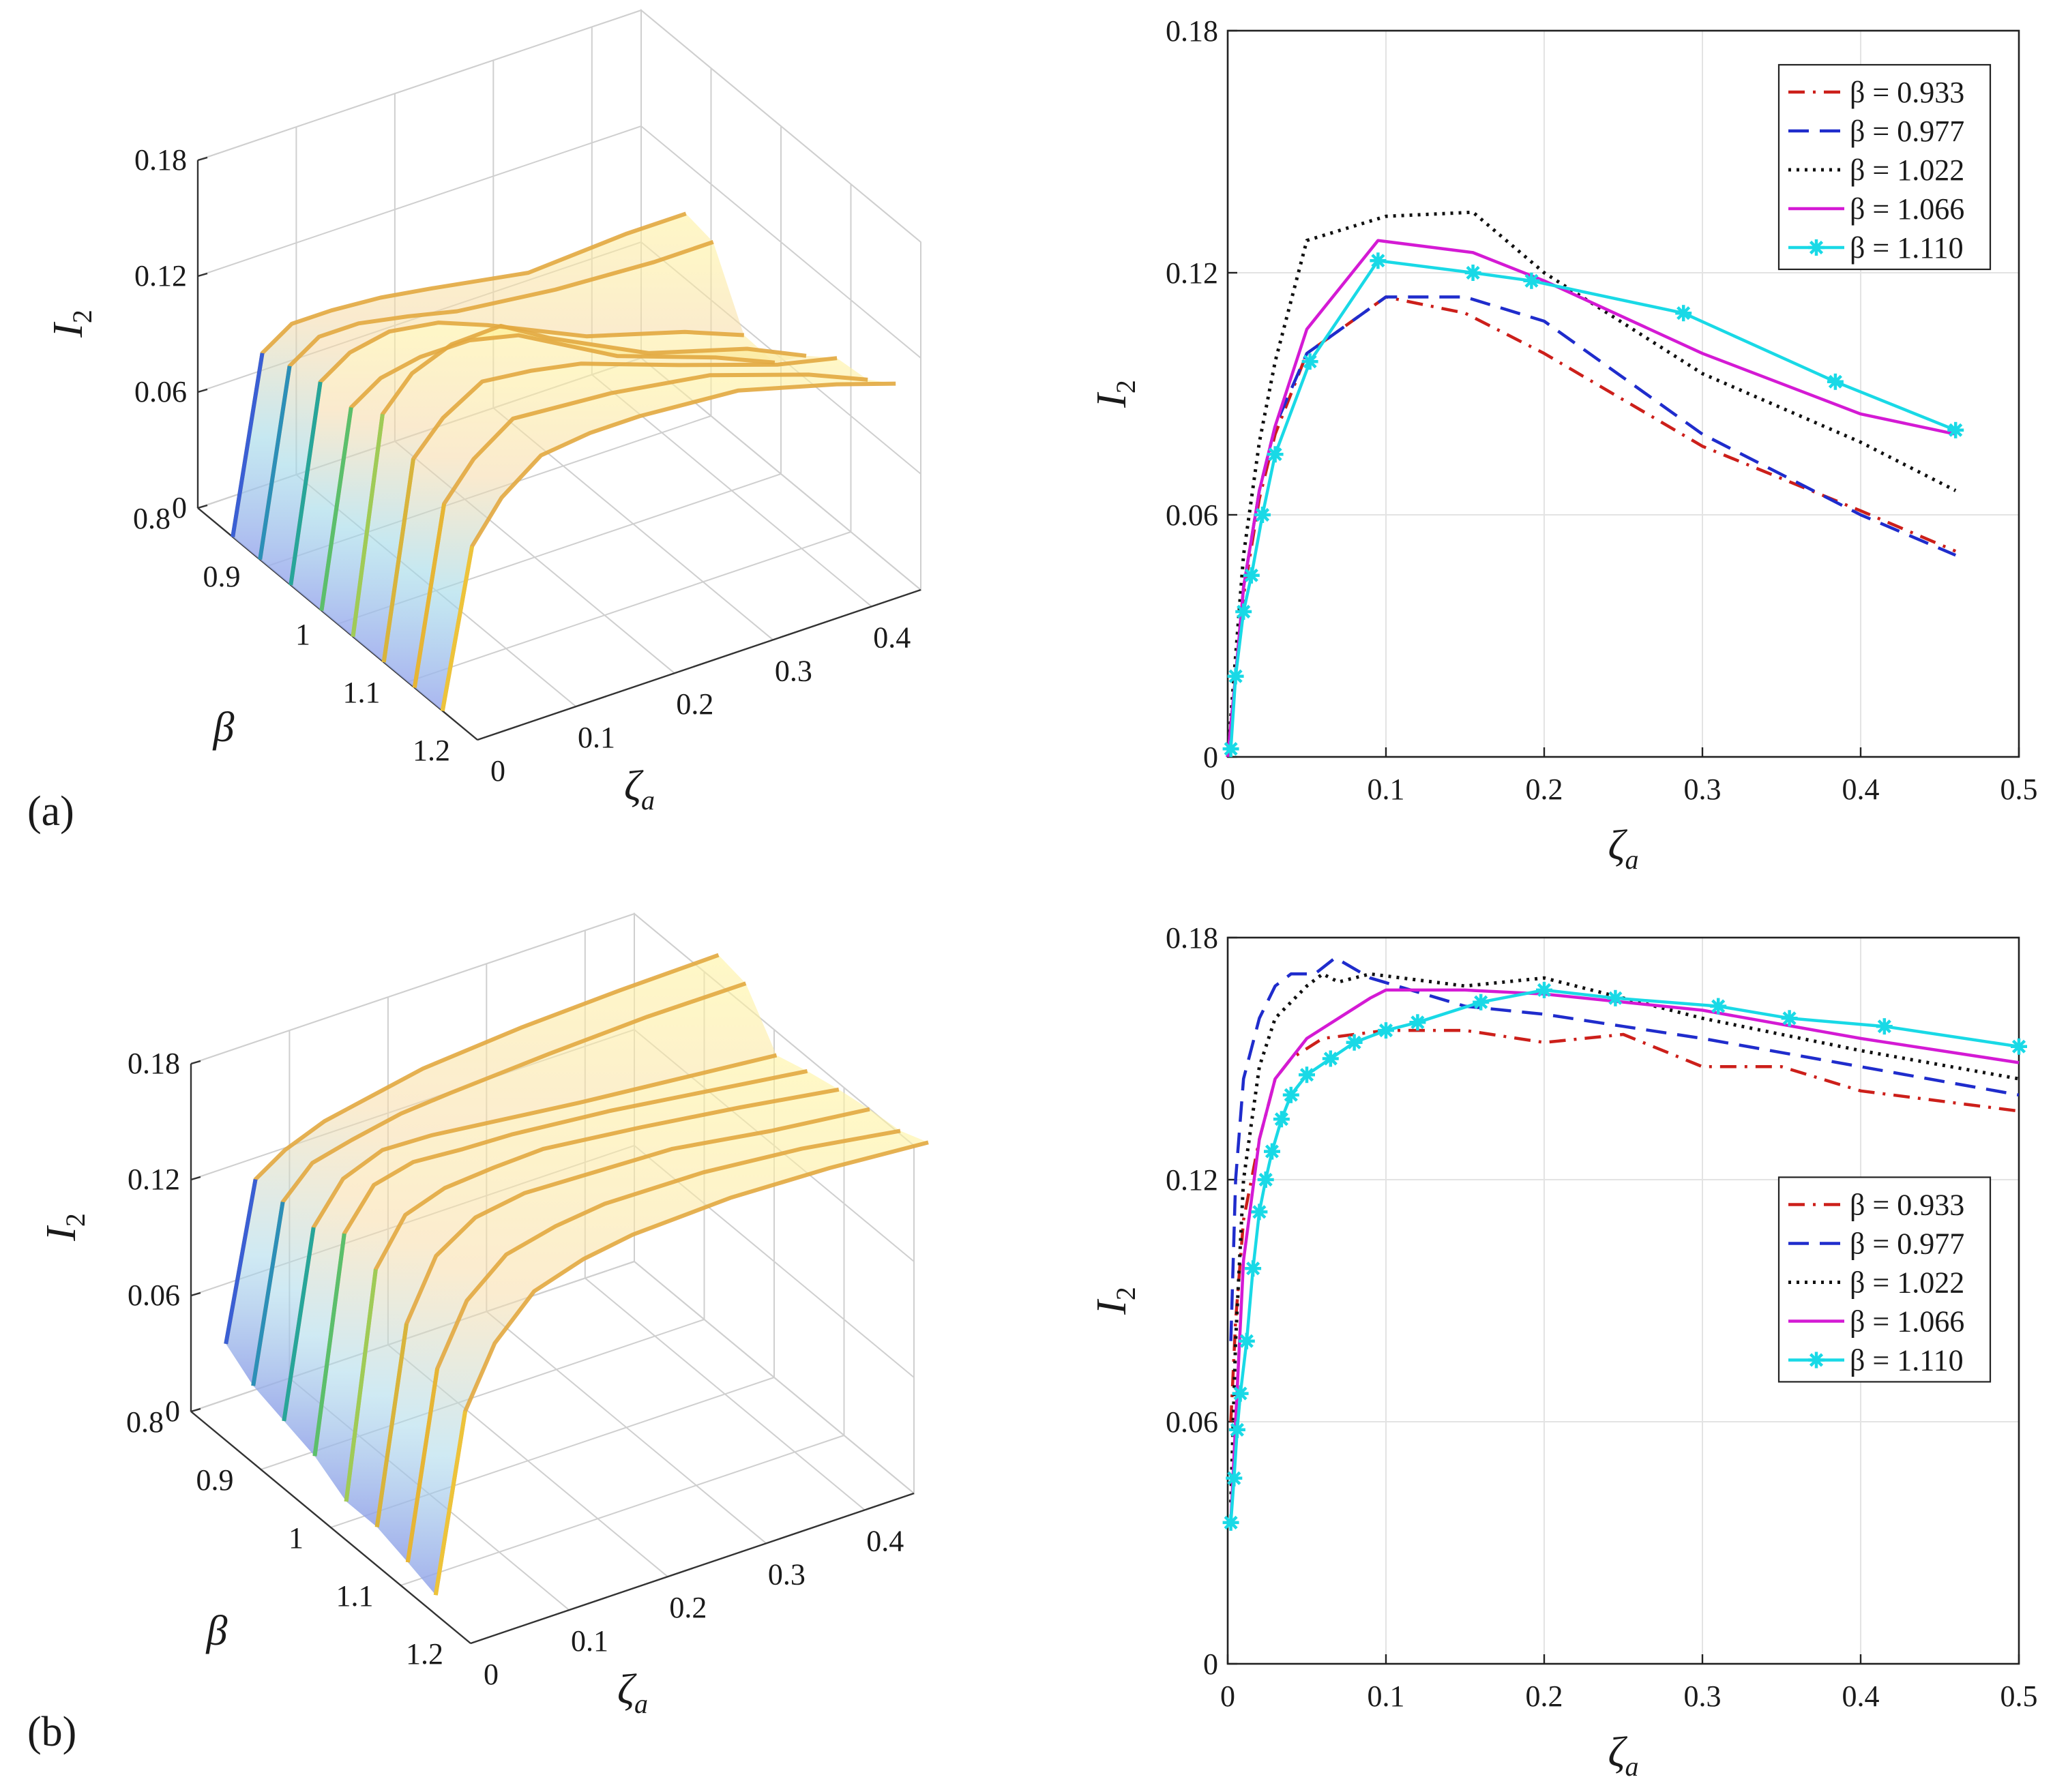 The image size is (2053, 1792). Describe the element at coordinates (432, 750) in the screenshot. I see `beta-tick-label: 1.2` at that location.